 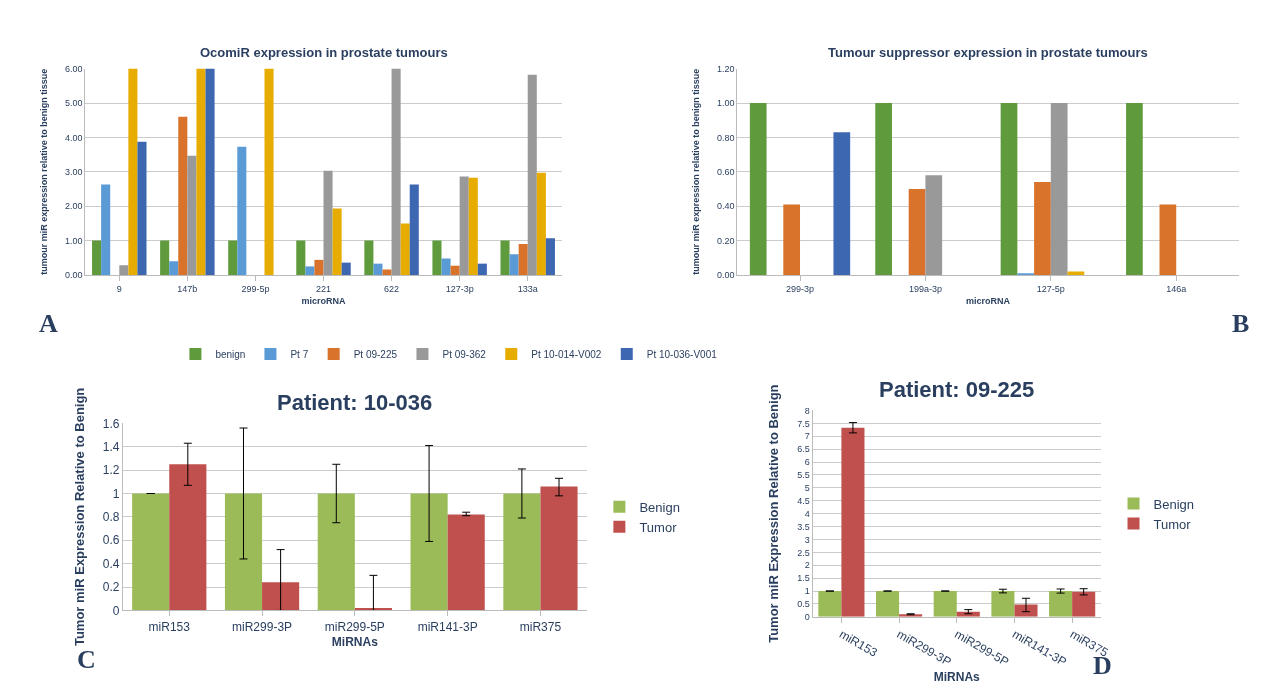 What do you see at coordinates (111, 563) in the screenshot?
I see `y-tick-label: 0.4` at bounding box center [111, 563].